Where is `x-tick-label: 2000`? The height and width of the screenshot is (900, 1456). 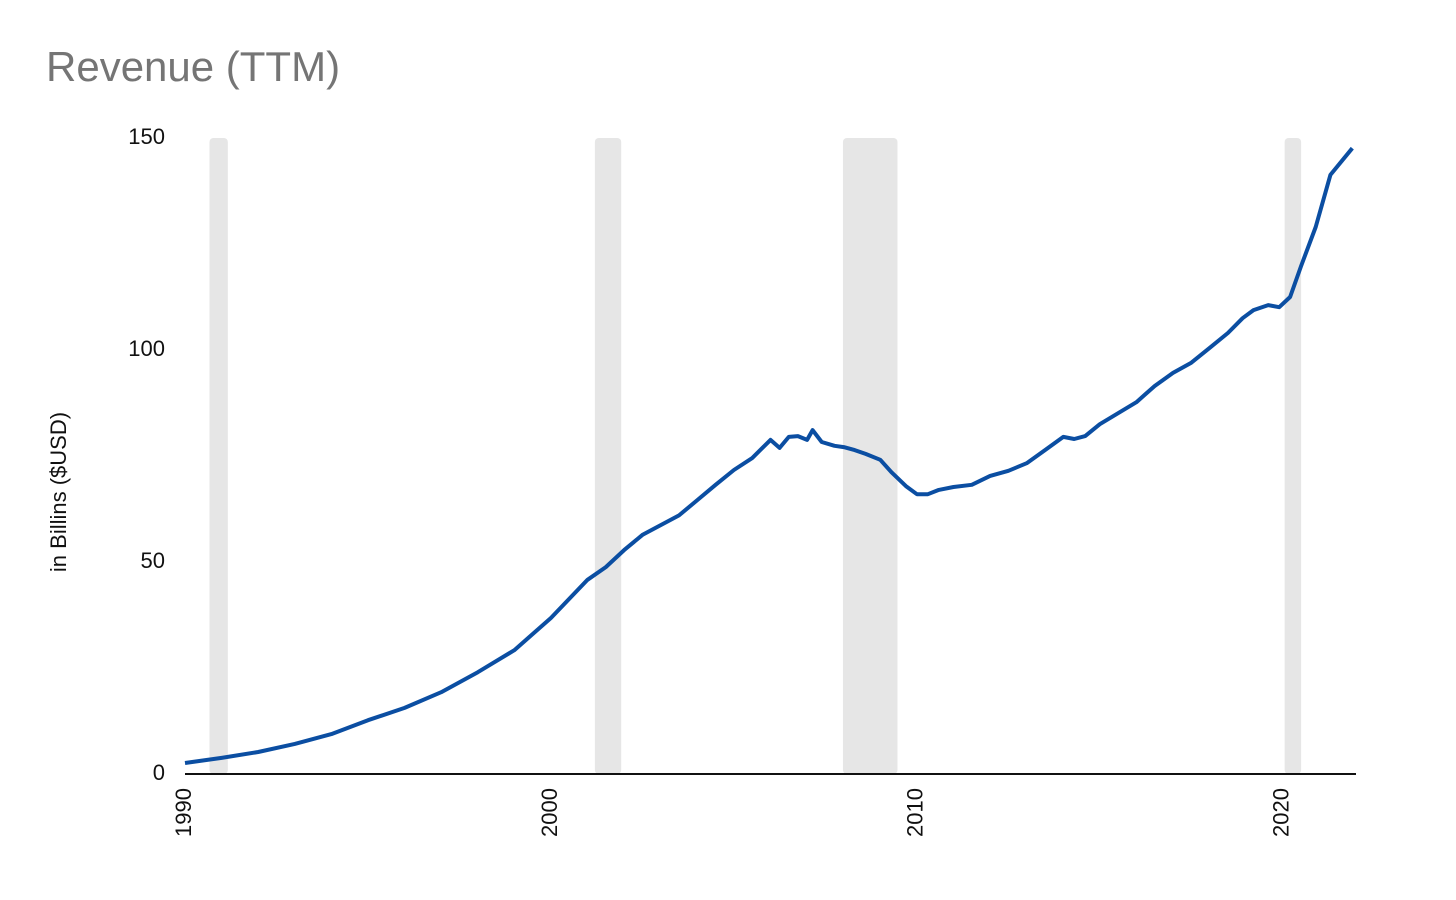
x-tick-label: 2000 is located at coordinates (549, 812).